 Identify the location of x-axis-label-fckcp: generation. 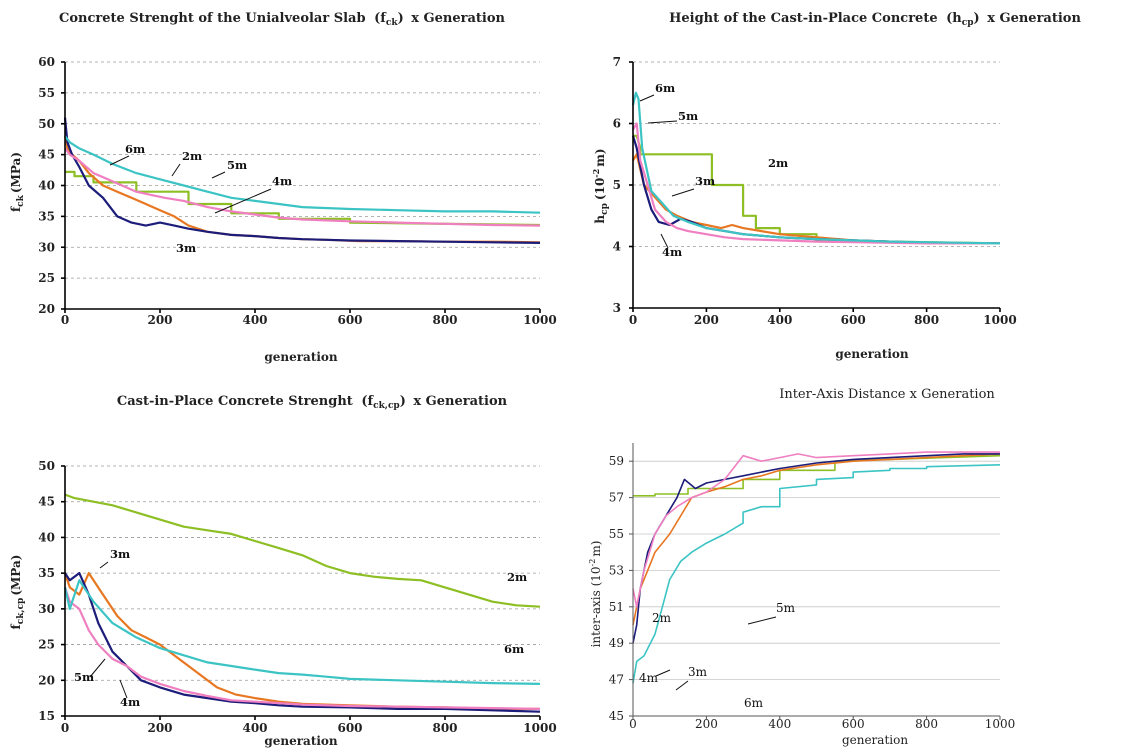
(301, 741).